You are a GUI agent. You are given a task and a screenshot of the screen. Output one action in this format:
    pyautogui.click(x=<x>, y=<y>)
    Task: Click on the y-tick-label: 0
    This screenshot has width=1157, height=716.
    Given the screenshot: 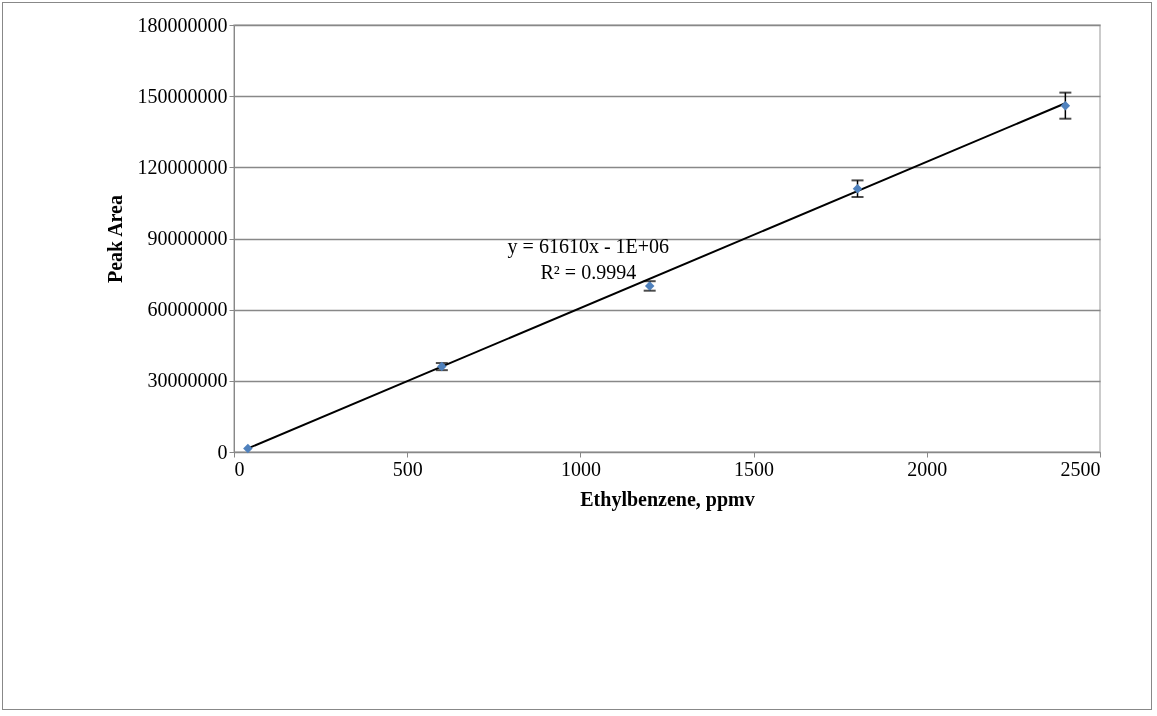 What is the action you would take?
    pyautogui.click(x=222, y=451)
    